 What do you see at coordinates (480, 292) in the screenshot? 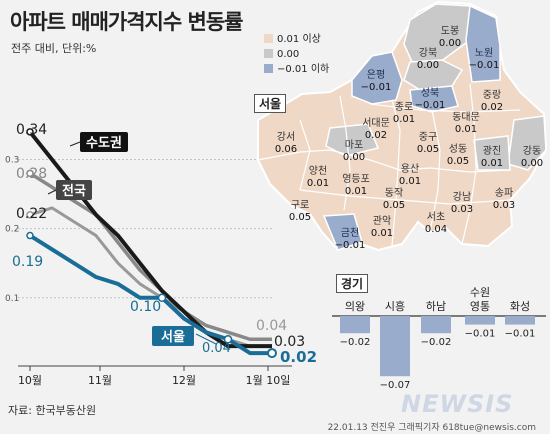
I see `bar-category-label: 수원` at bounding box center [480, 292].